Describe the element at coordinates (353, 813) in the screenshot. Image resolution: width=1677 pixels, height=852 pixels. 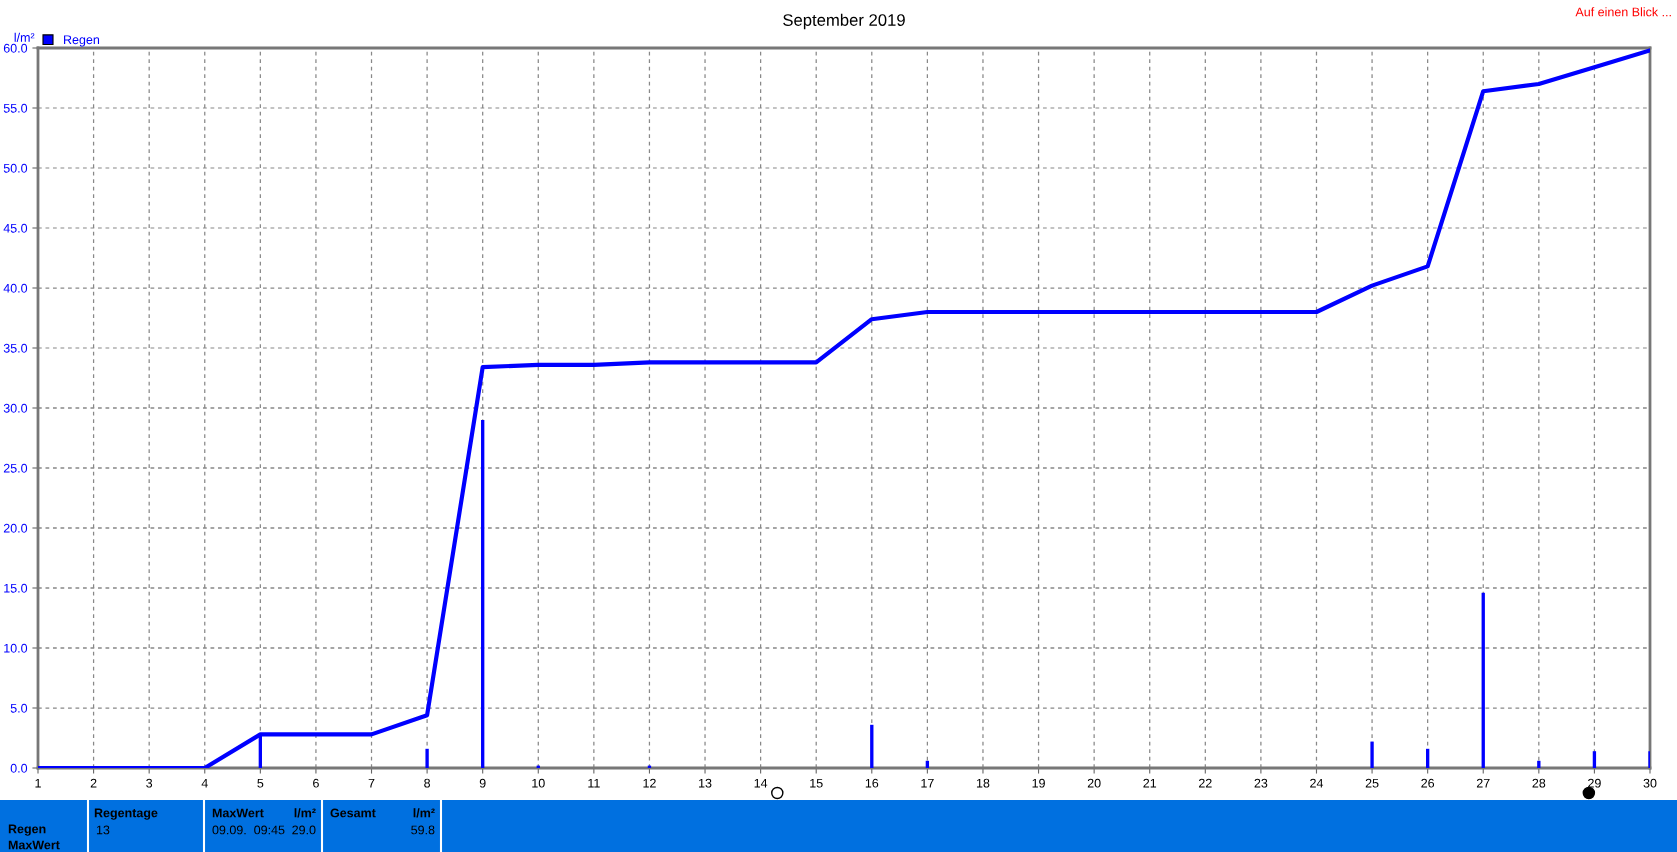
I see `text: Gesamt` at that location.